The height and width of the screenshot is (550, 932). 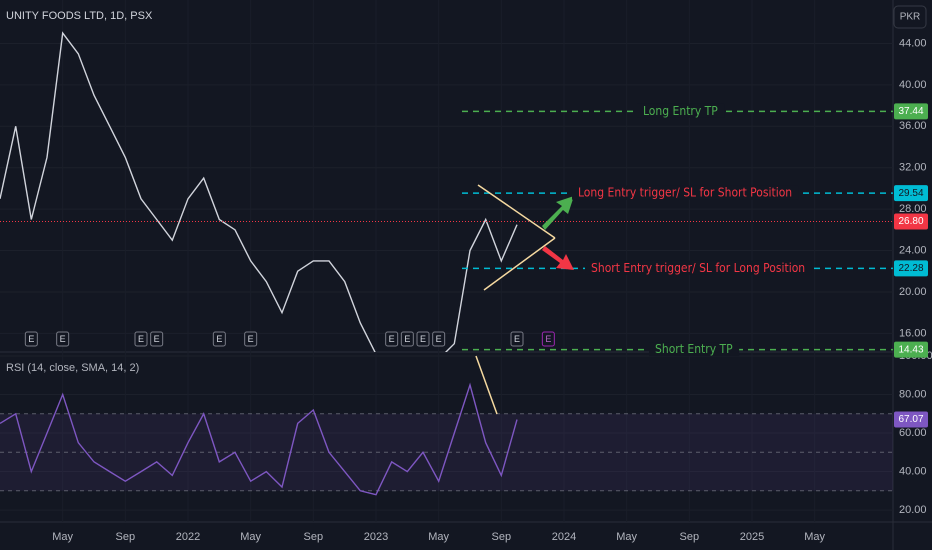 I want to click on level-tag-label: 22.28, so click(x=910, y=268).